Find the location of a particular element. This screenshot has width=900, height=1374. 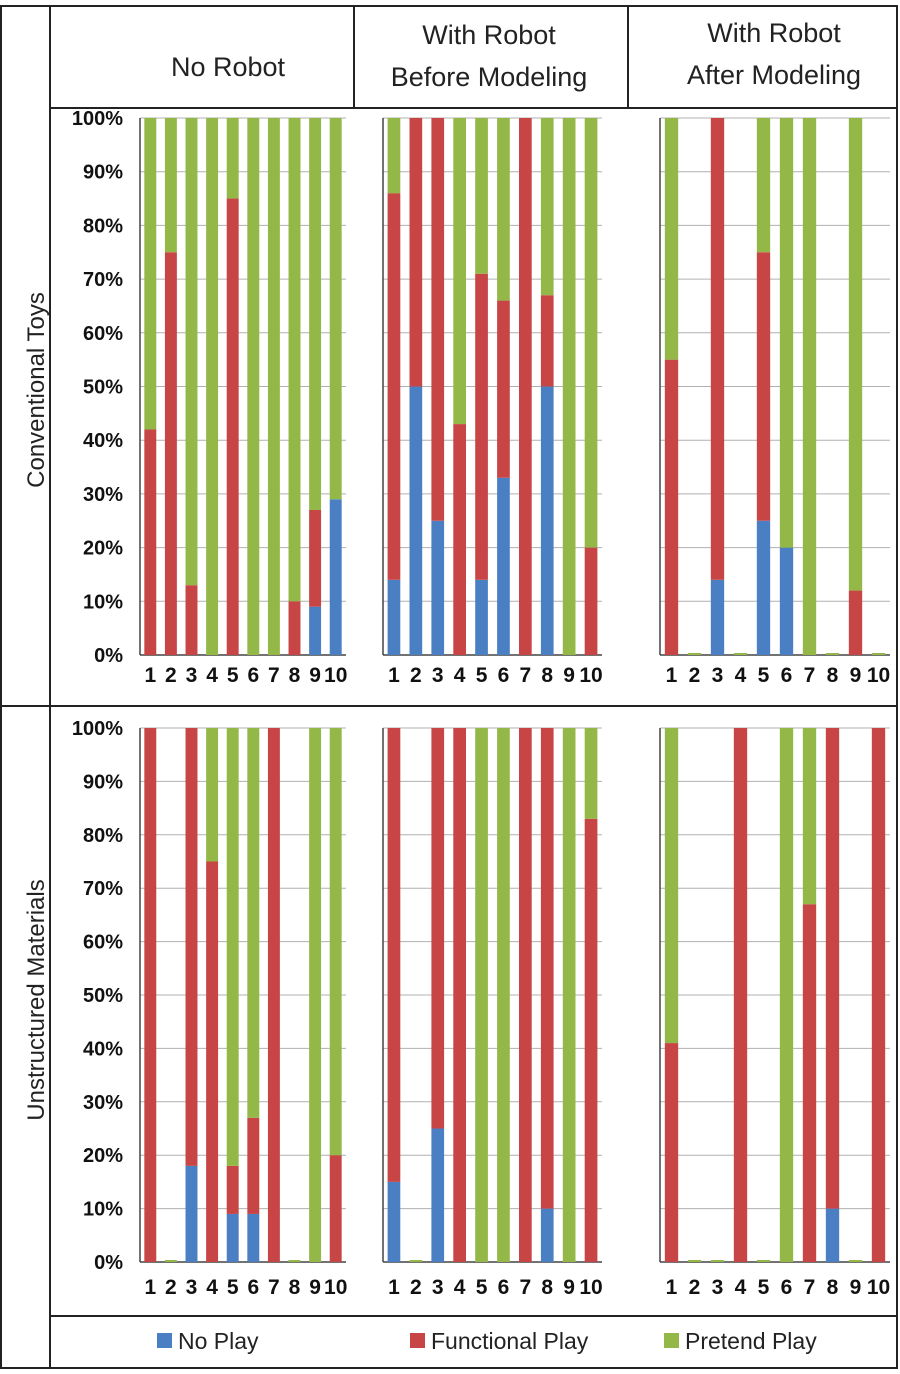

panel-unstructured-materials-no-robot-y-tick-label: 50% is located at coordinates (103, 996).